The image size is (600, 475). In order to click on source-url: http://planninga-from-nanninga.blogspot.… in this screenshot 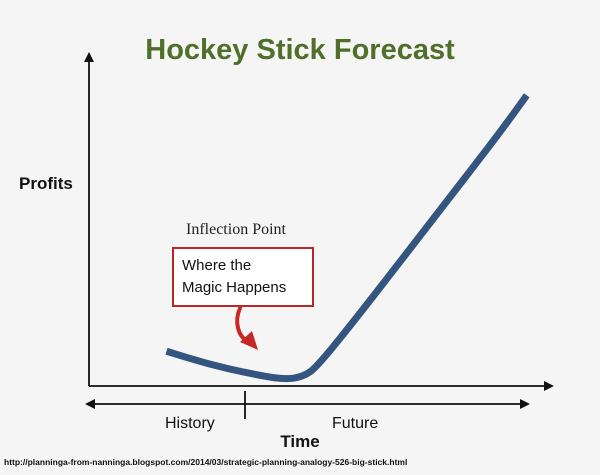, I will do `click(206, 462)`.